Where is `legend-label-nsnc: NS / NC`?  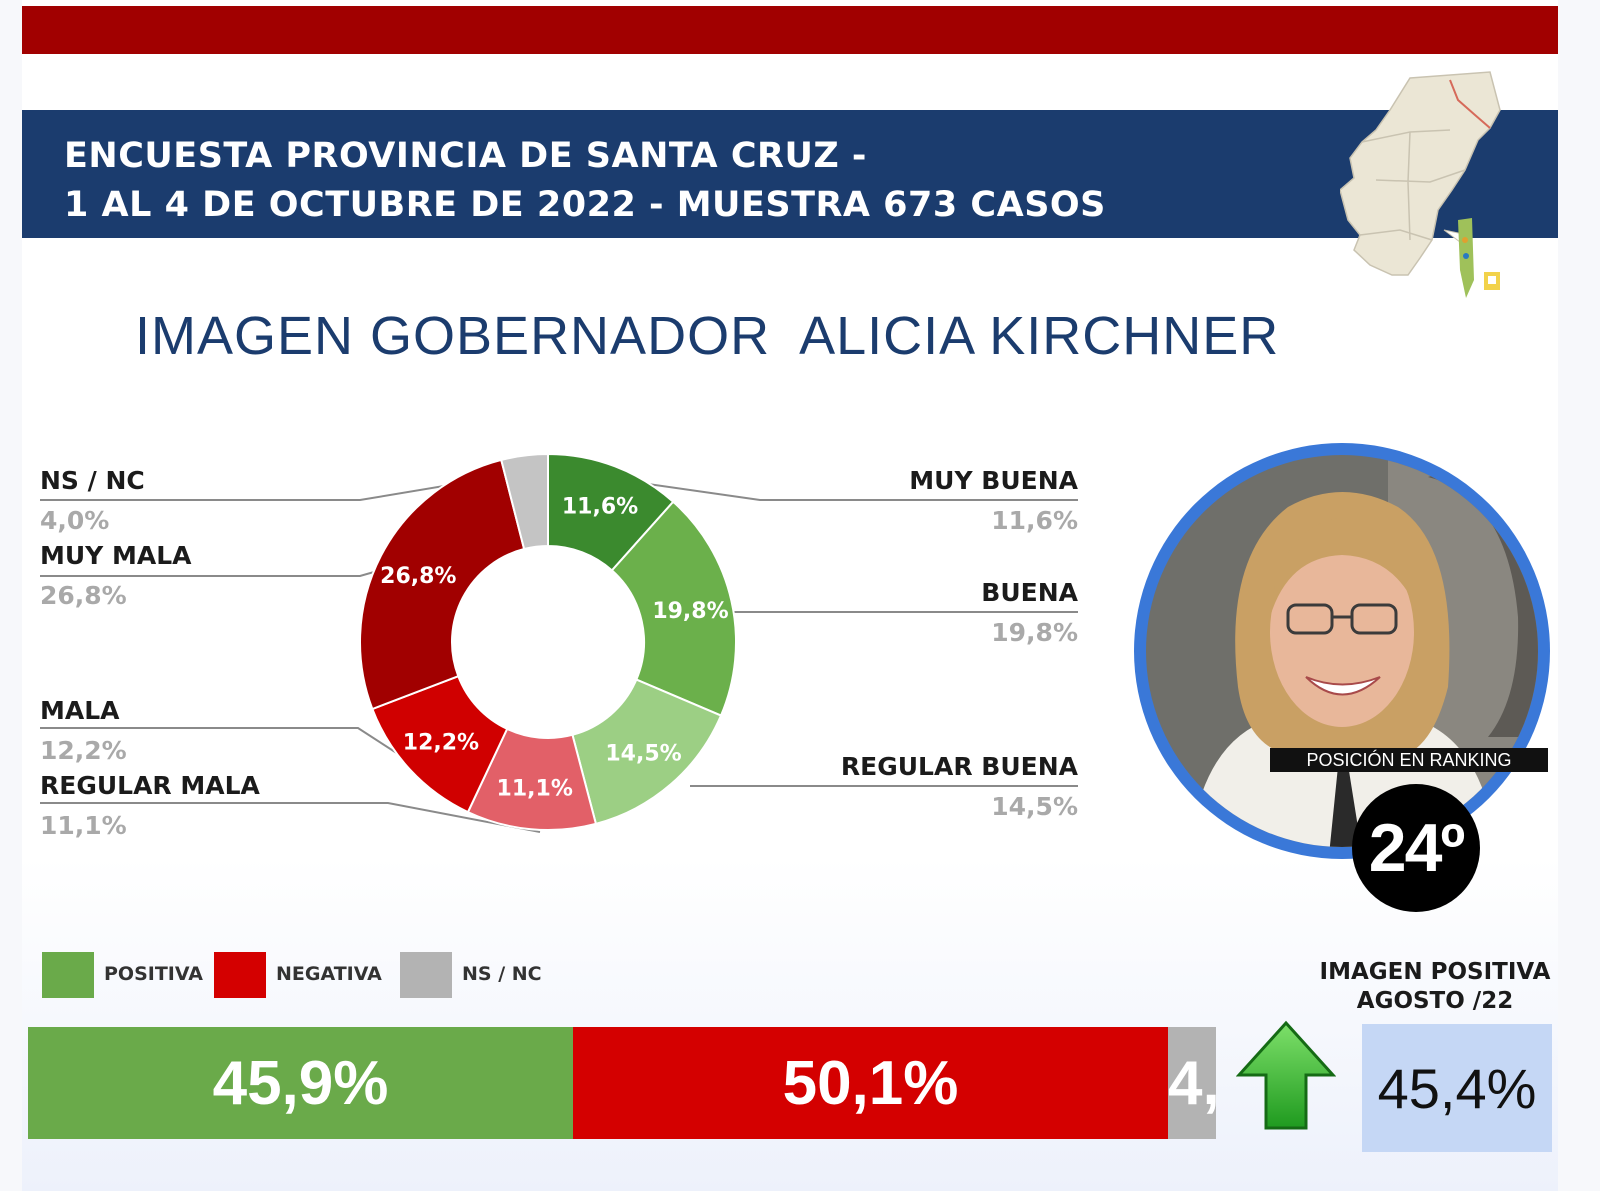
legend-label-nsnc: NS / NC is located at coordinates (502, 974).